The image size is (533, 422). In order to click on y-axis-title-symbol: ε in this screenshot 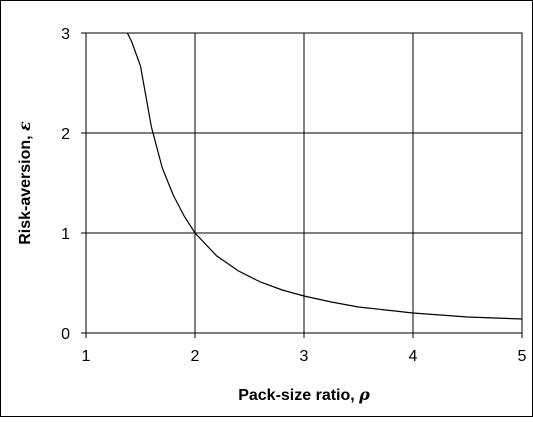, I will do `click(24, 126)`.